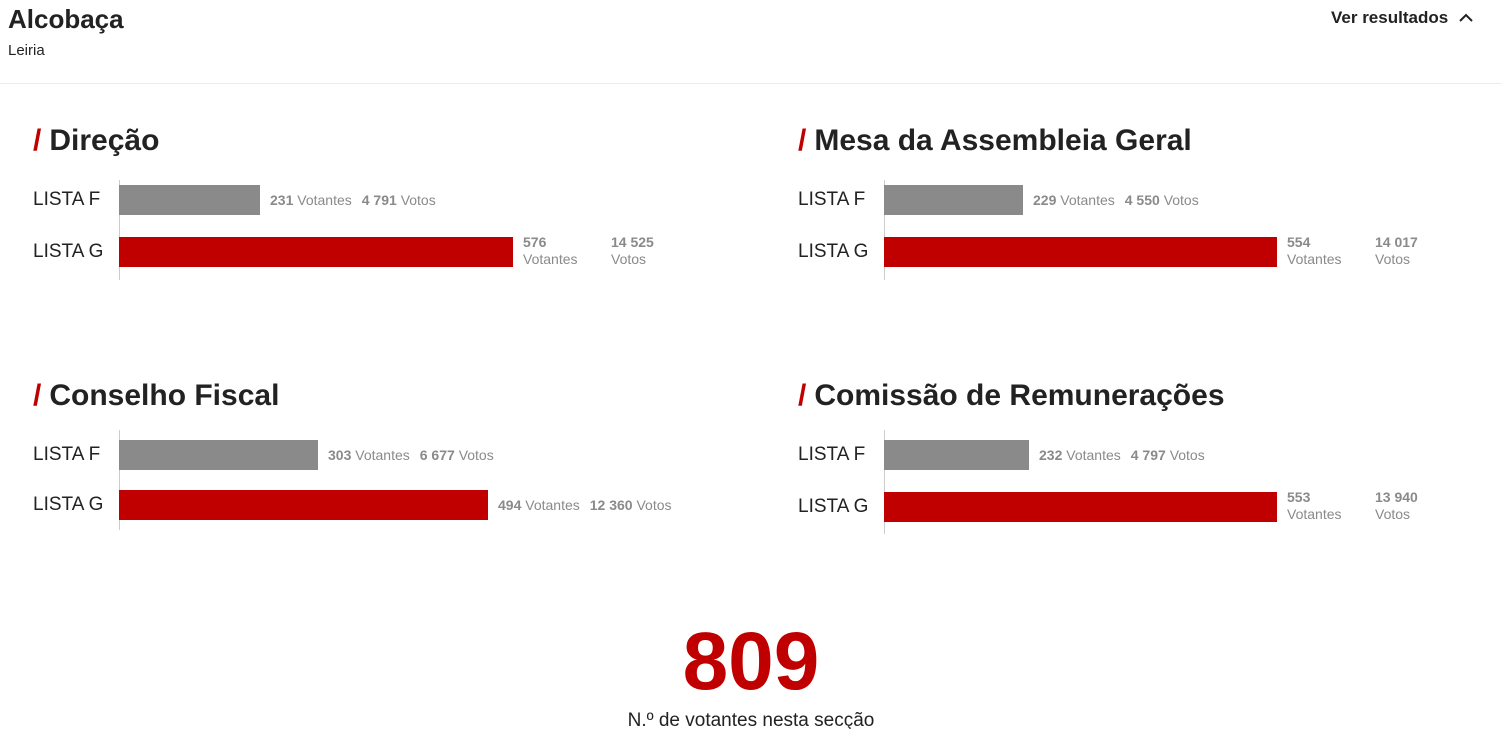 The width and height of the screenshot is (1502, 729). I want to click on votantes-count: 232, so click(1051, 455).